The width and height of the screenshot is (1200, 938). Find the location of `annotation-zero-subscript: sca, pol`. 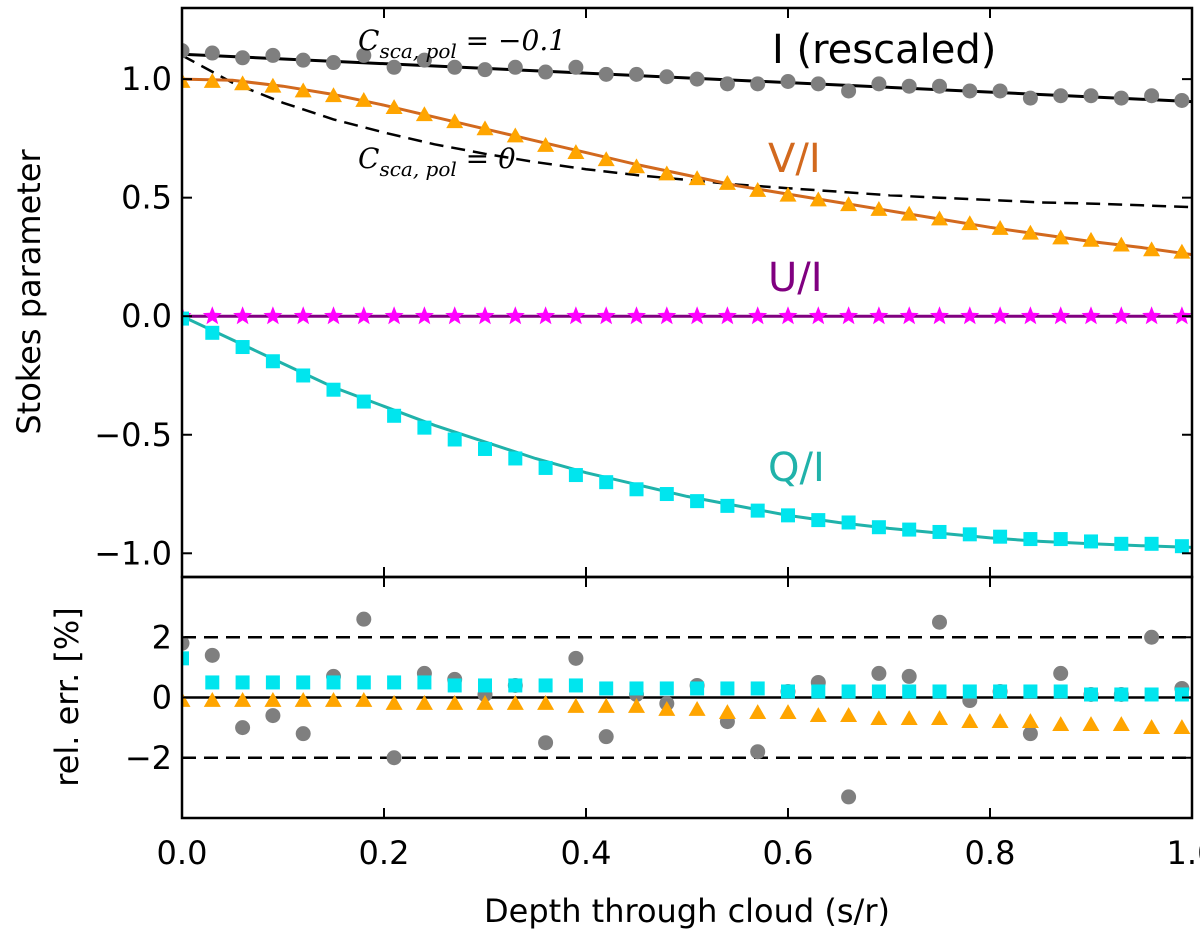

annotation-zero-subscript: sca, pol is located at coordinates (417, 169).